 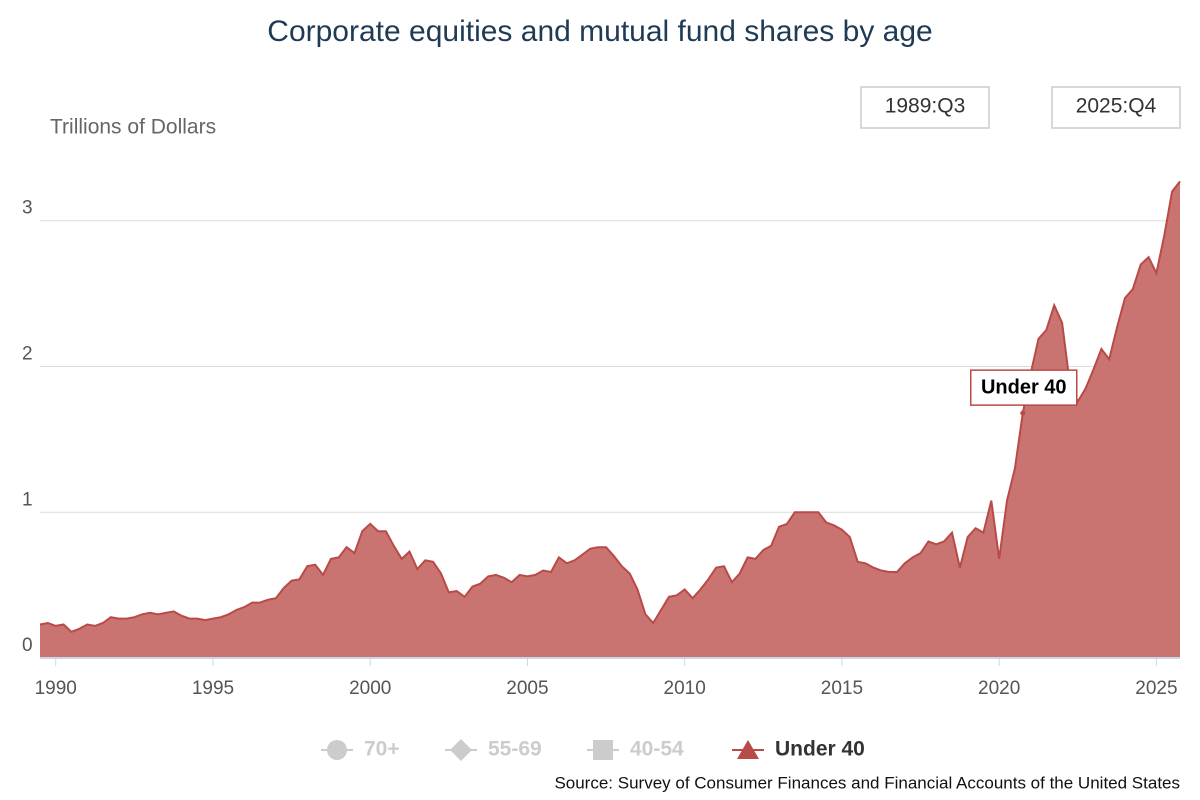 What do you see at coordinates (1156, 688) in the screenshot?
I see `x-tick-label: 2025` at bounding box center [1156, 688].